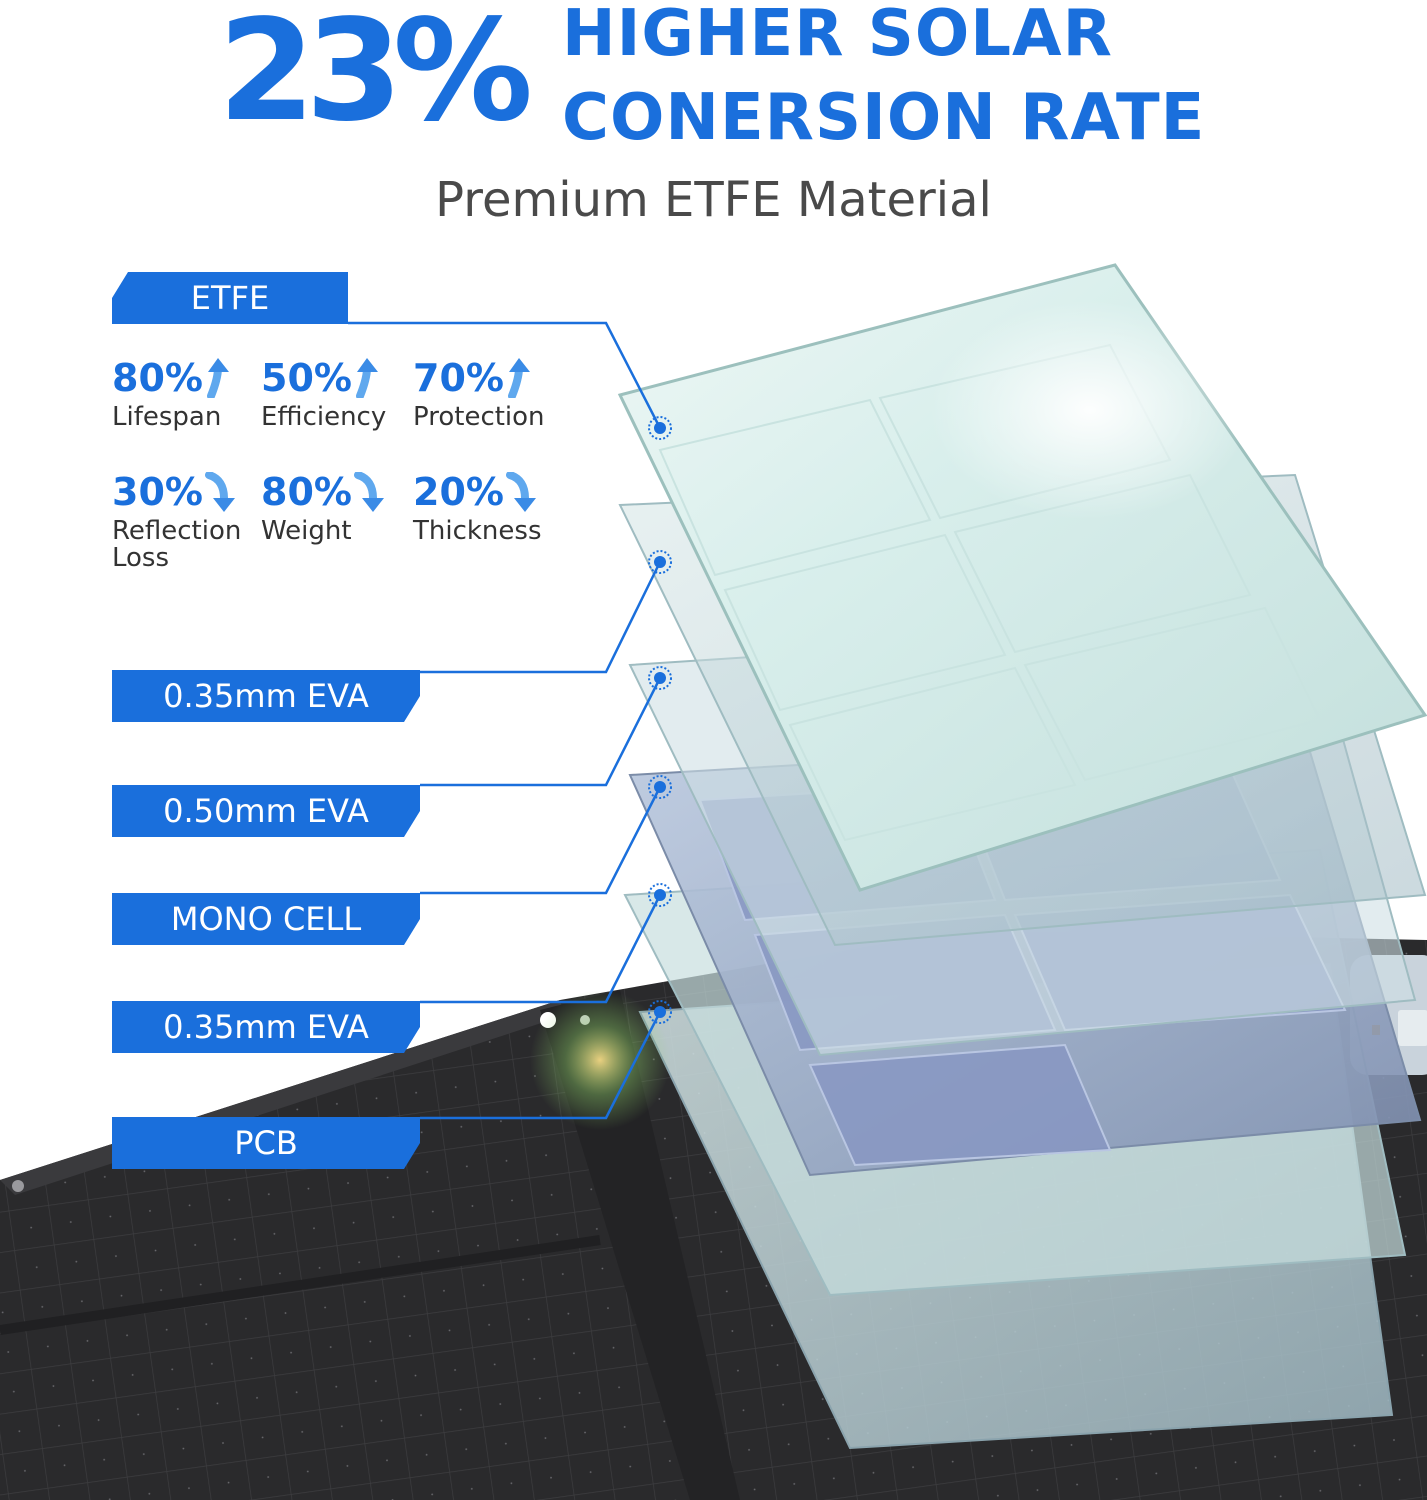 The width and height of the screenshot is (1427, 1500). Describe the element at coordinates (306, 531) in the screenshot. I see `stat-label: Weight` at that location.